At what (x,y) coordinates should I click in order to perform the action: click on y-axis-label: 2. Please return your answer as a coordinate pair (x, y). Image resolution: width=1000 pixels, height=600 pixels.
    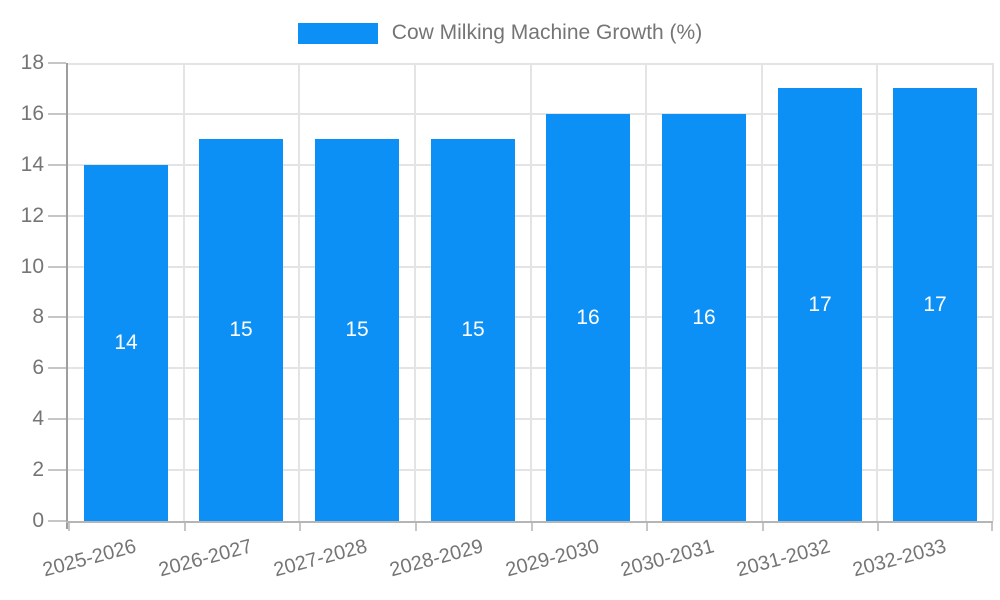
    Looking at the image, I should click on (38, 470).